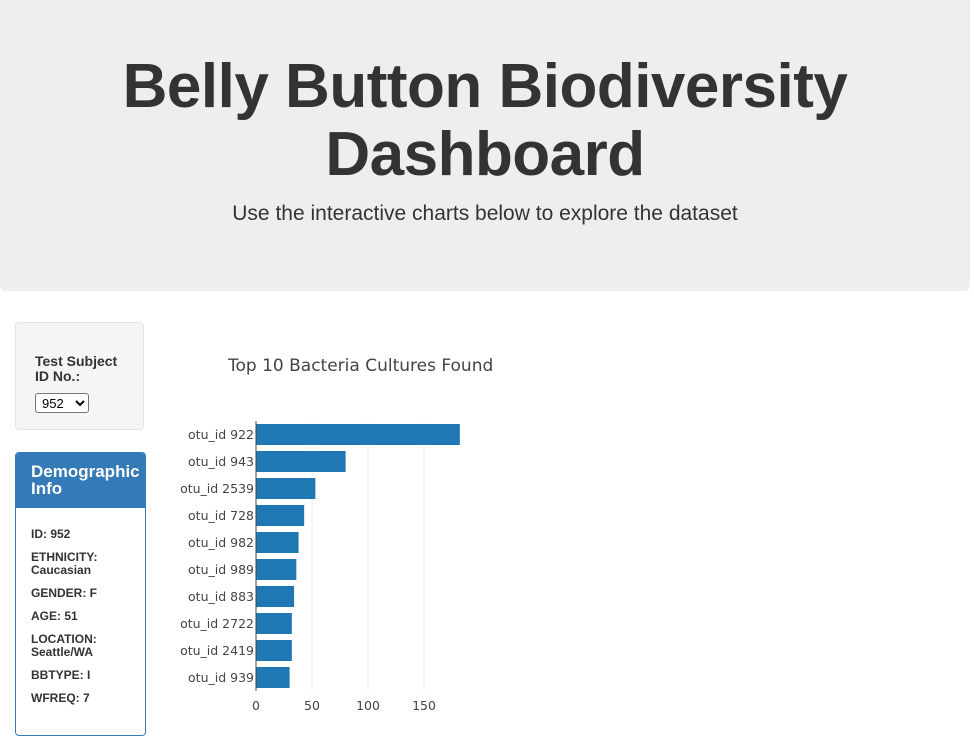 The image size is (974, 752). Describe the element at coordinates (64, 593) in the screenshot. I see `demo-gender: GENDER: F` at that location.